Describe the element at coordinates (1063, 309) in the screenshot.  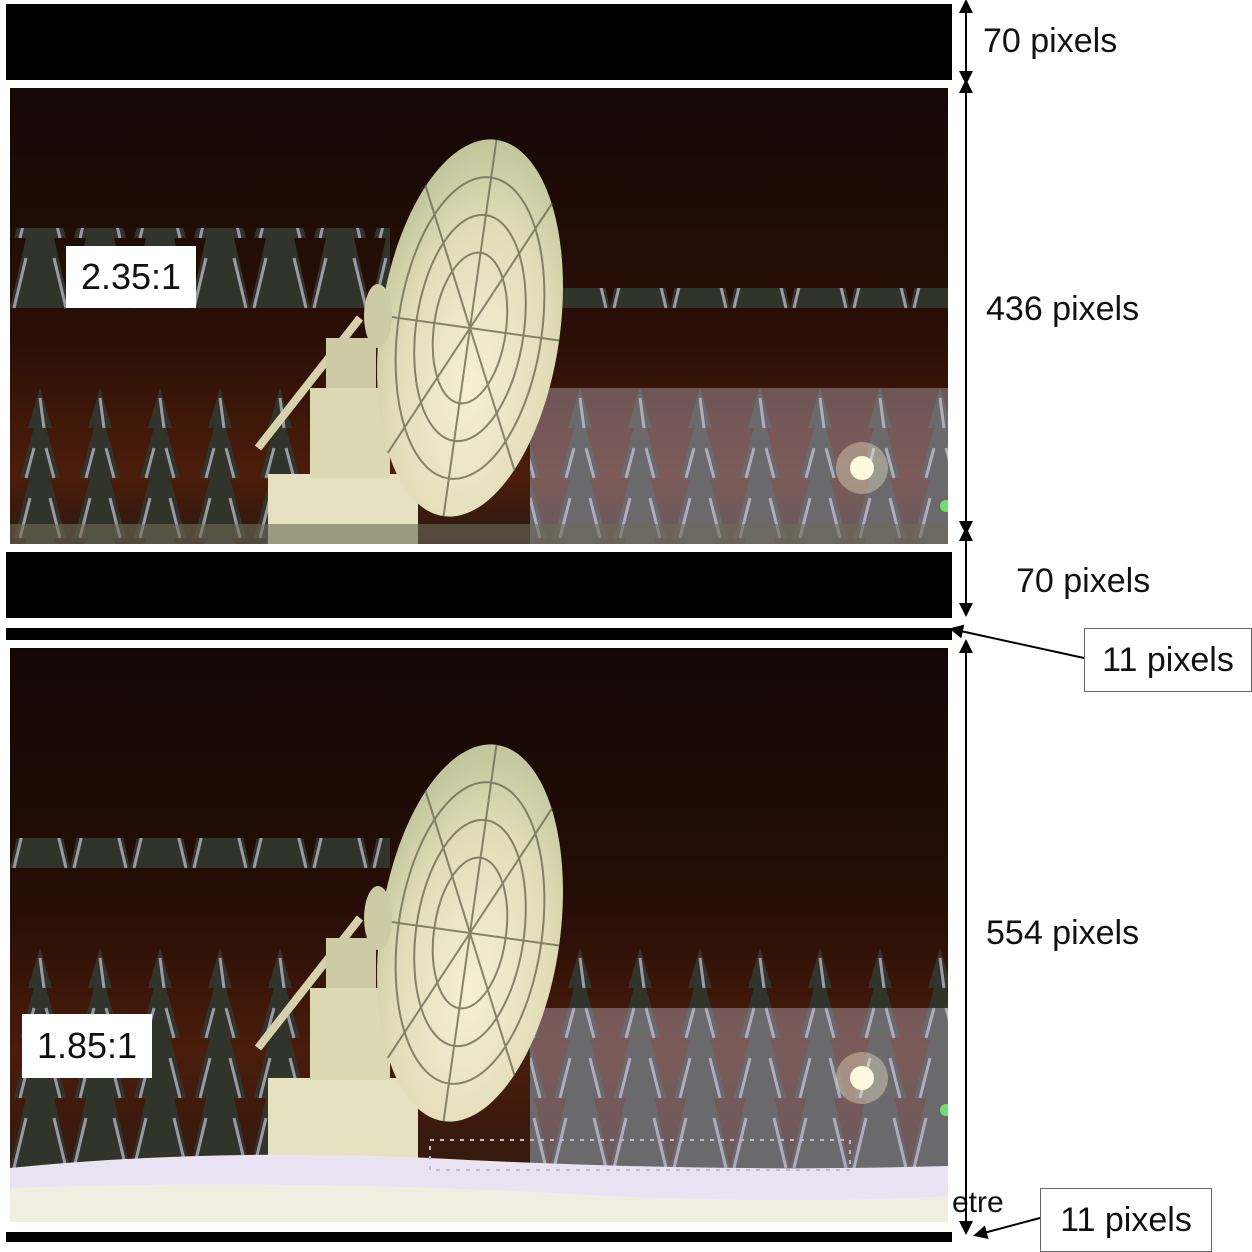
I see `image-2-35-height-label: 436 pixels` at that location.